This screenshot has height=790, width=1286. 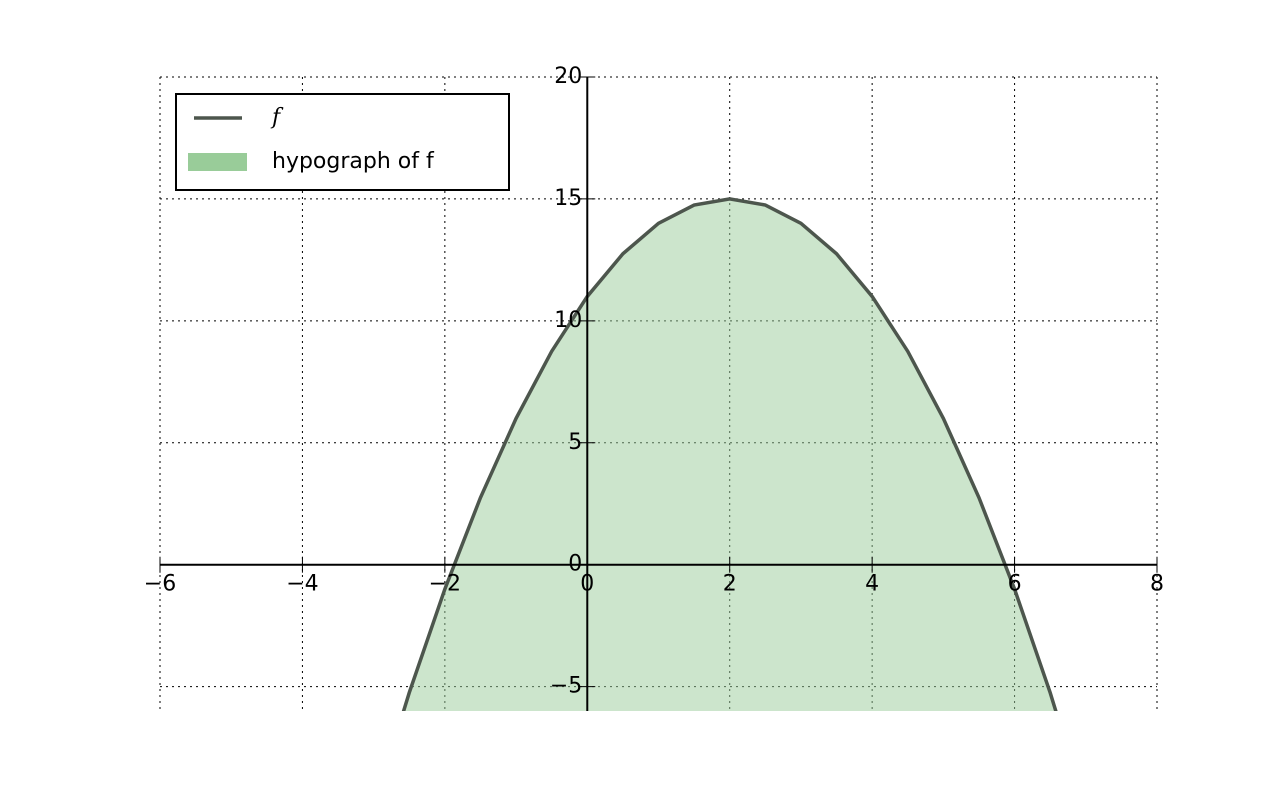 What do you see at coordinates (342, 142) in the screenshot?
I see `legend-box` at bounding box center [342, 142].